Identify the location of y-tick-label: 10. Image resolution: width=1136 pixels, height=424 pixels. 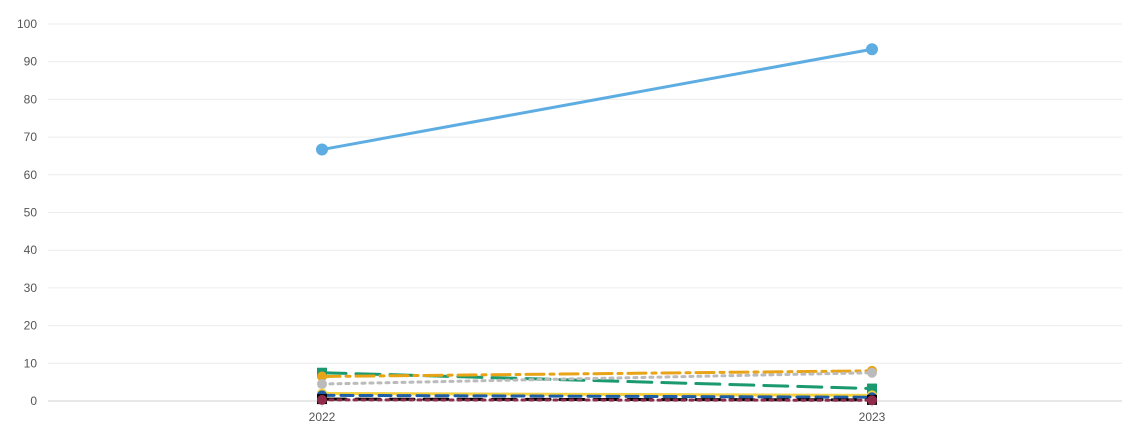
(31, 363).